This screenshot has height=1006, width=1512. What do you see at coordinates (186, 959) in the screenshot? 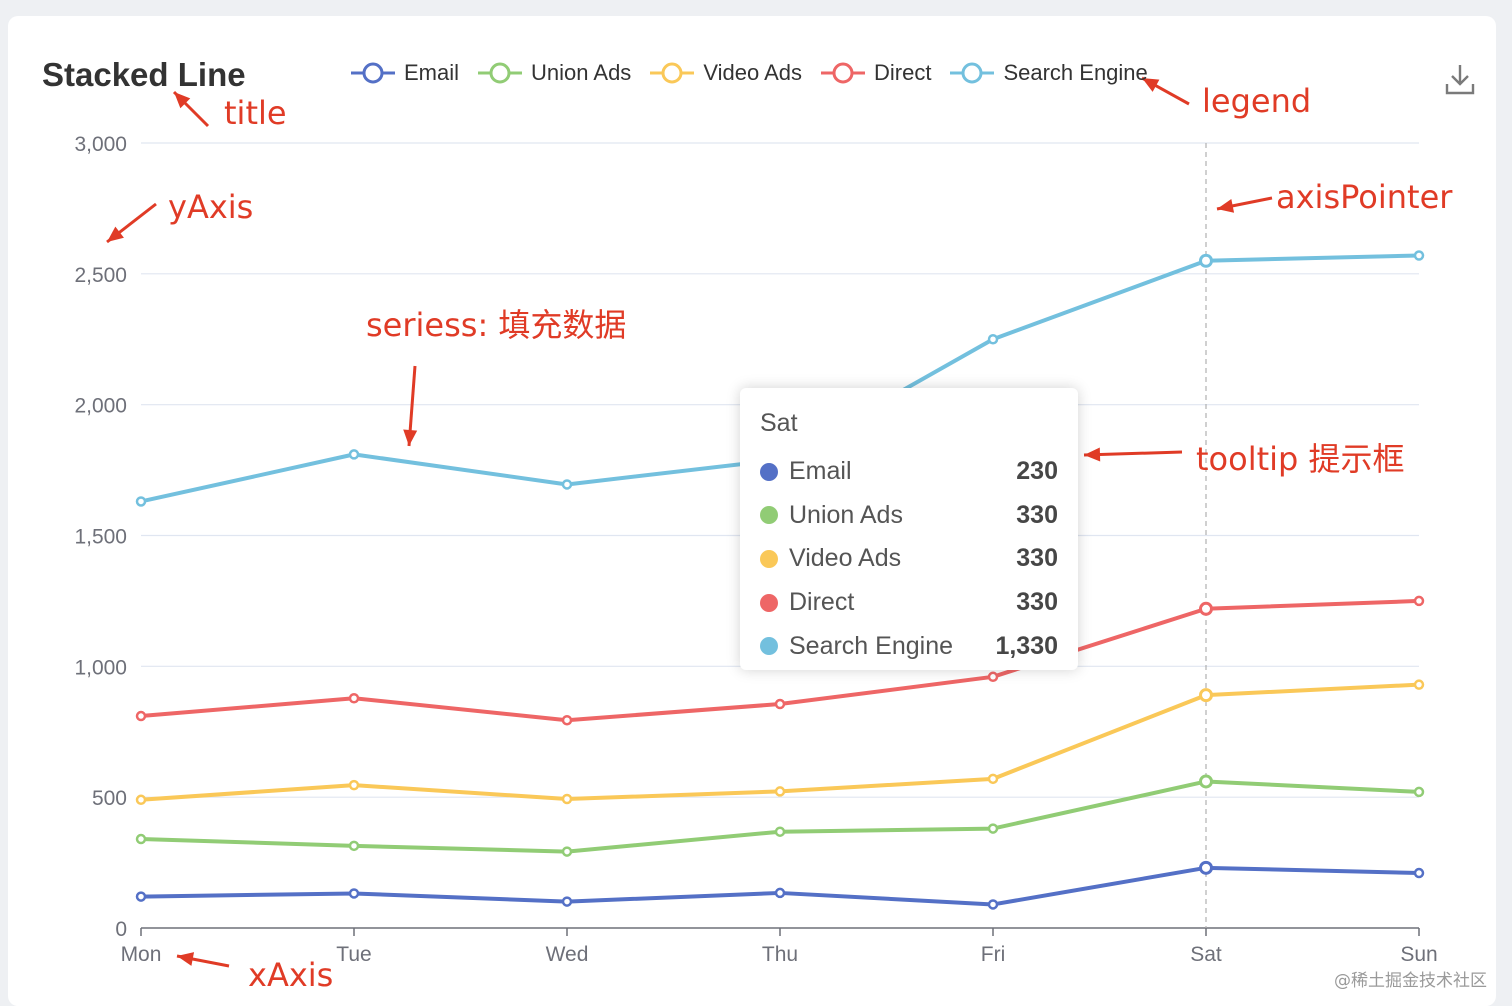
I see `arrow-xaxis-head` at bounding box center [186, 959].